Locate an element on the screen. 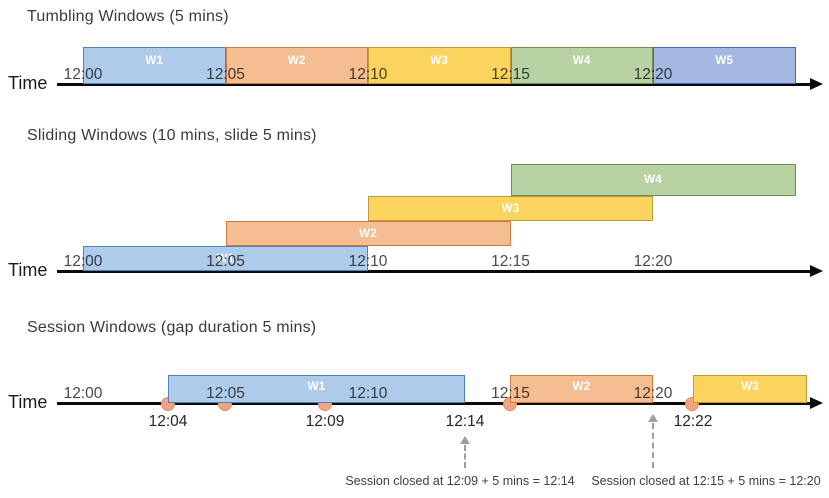 The height and width of the screenshot is (498, 829). sliding-section-title: Sliding Windows (10 mins, slide 5 mins) is located at coordinates (172, 135).